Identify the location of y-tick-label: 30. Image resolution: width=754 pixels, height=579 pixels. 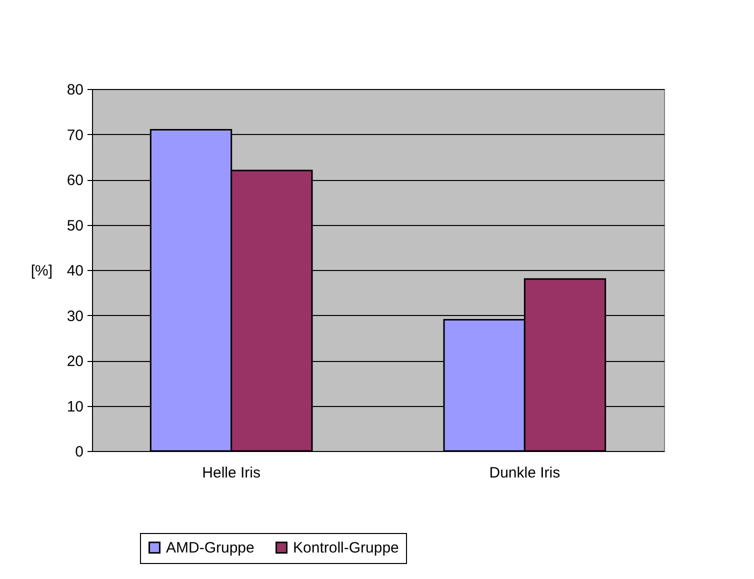
(75, 316).